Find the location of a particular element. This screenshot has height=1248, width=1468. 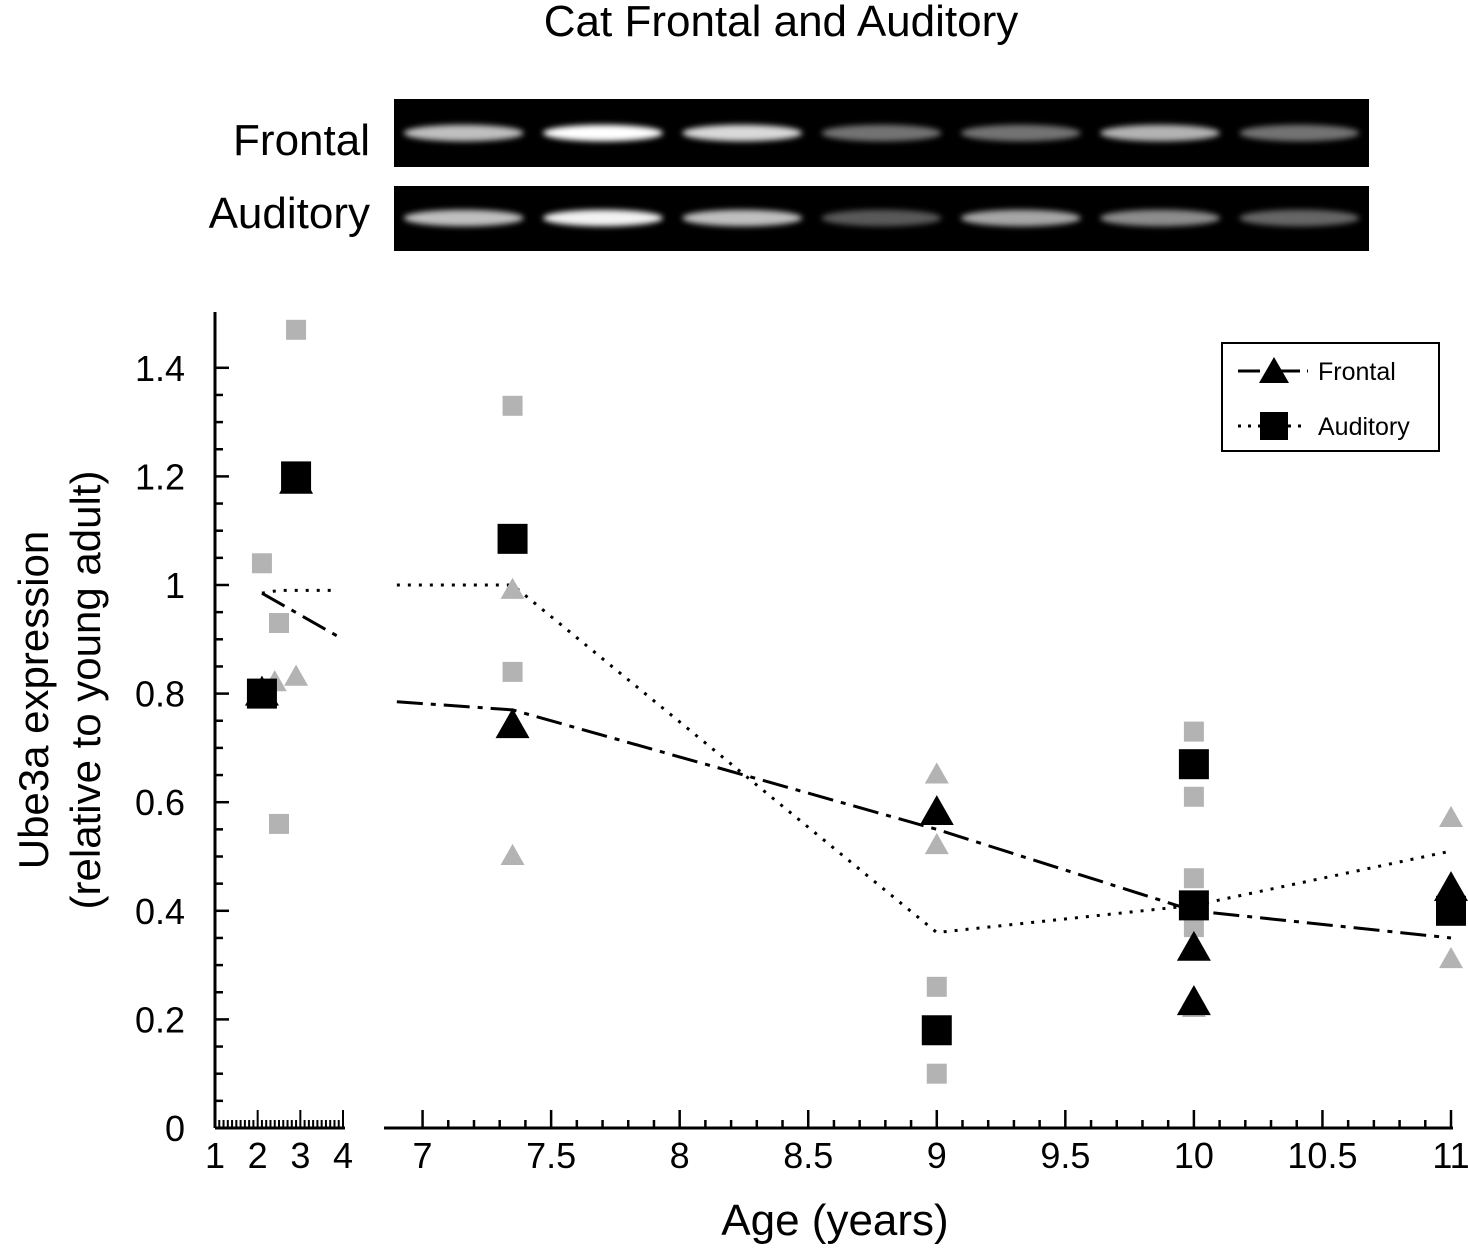

trend-line-frontal-left is located at coordinates (302, 616).